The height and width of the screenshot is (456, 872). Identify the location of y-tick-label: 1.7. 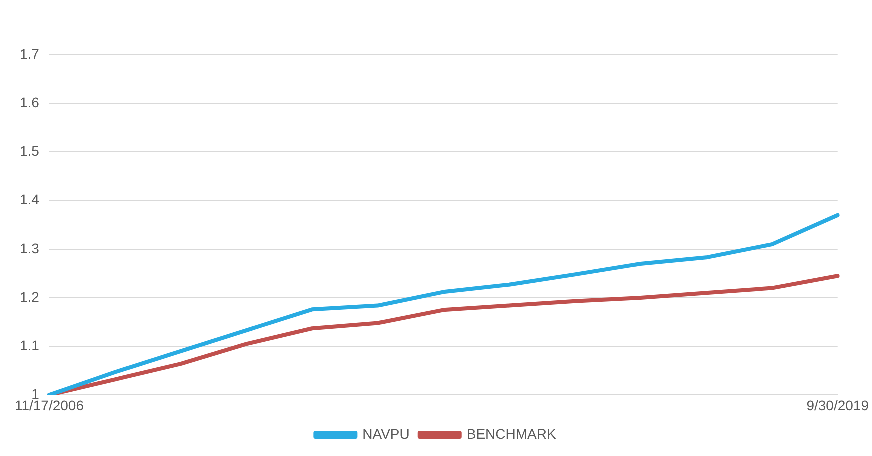
(30, 54).